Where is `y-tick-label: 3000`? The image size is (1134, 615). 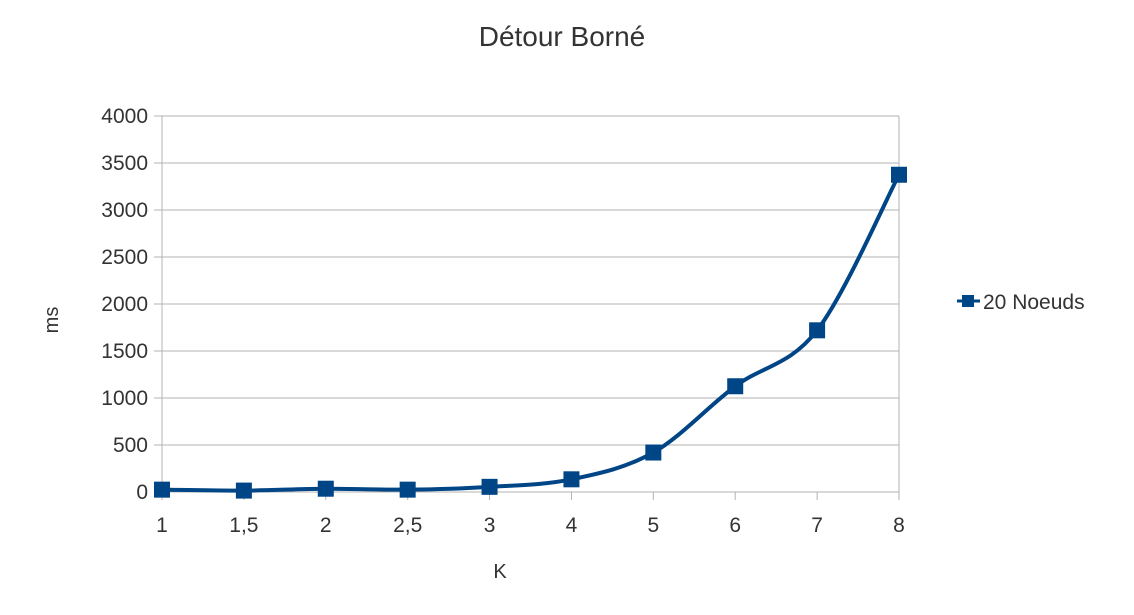 y-tick-label: 3000 is located at coordinates (124, 210).